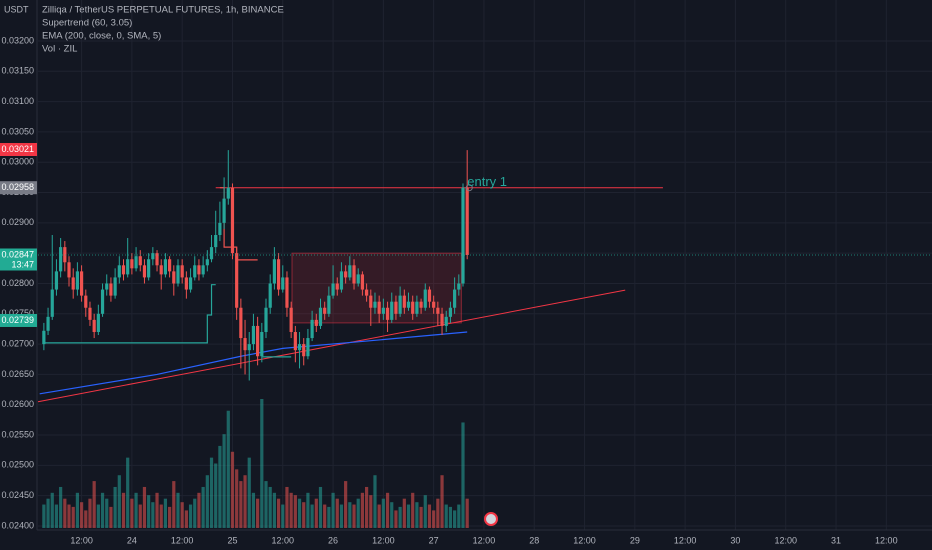  What do you see at coordinates (17, 320) in the screenshot?
I see `price-tag-label: 0.02739` at bounding box center [17, 320].